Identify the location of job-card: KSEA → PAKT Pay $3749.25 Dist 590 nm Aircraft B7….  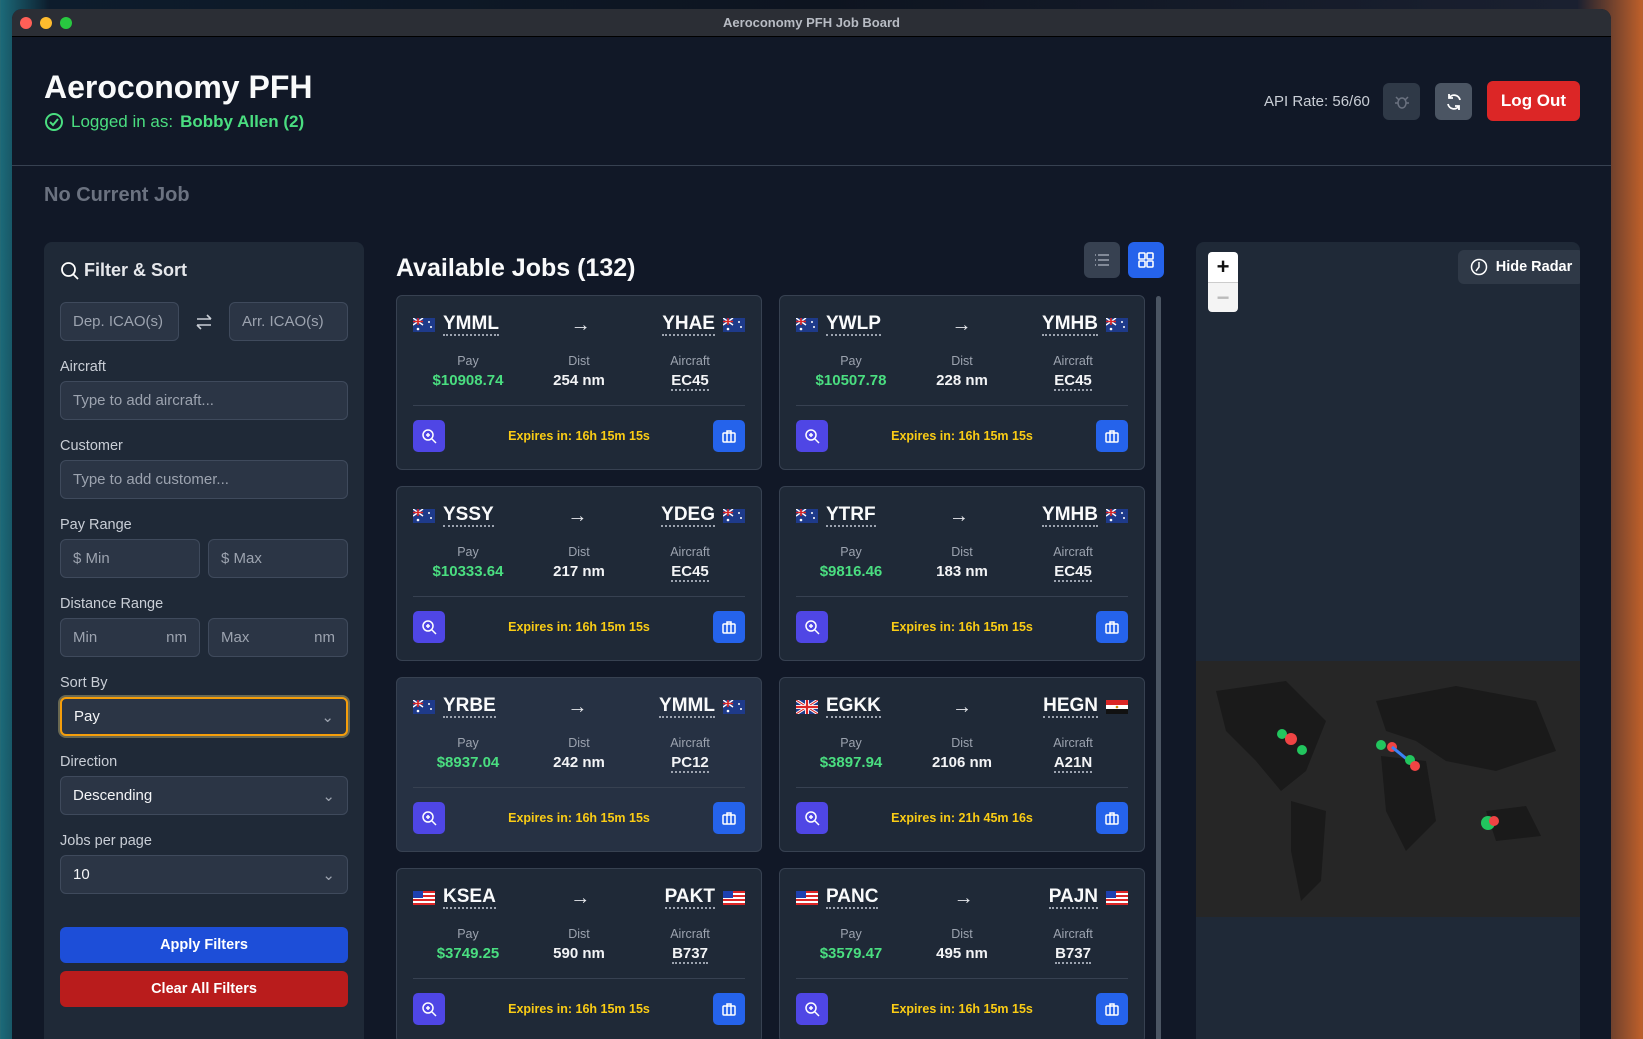
(579, 953).